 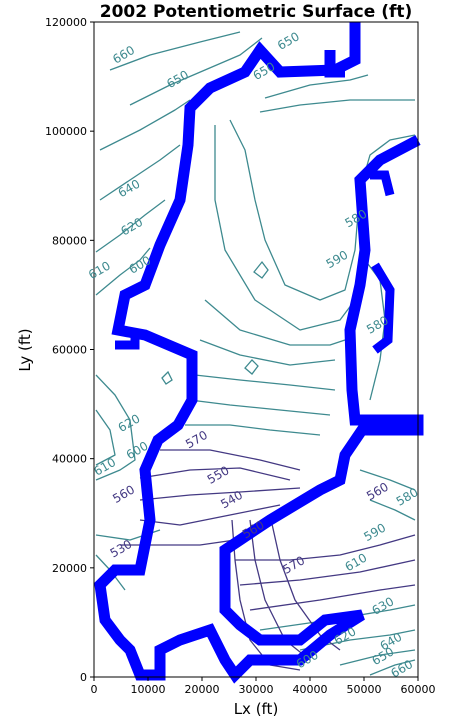 I want to click on contour-label: 630, so click(x=382, y=606).